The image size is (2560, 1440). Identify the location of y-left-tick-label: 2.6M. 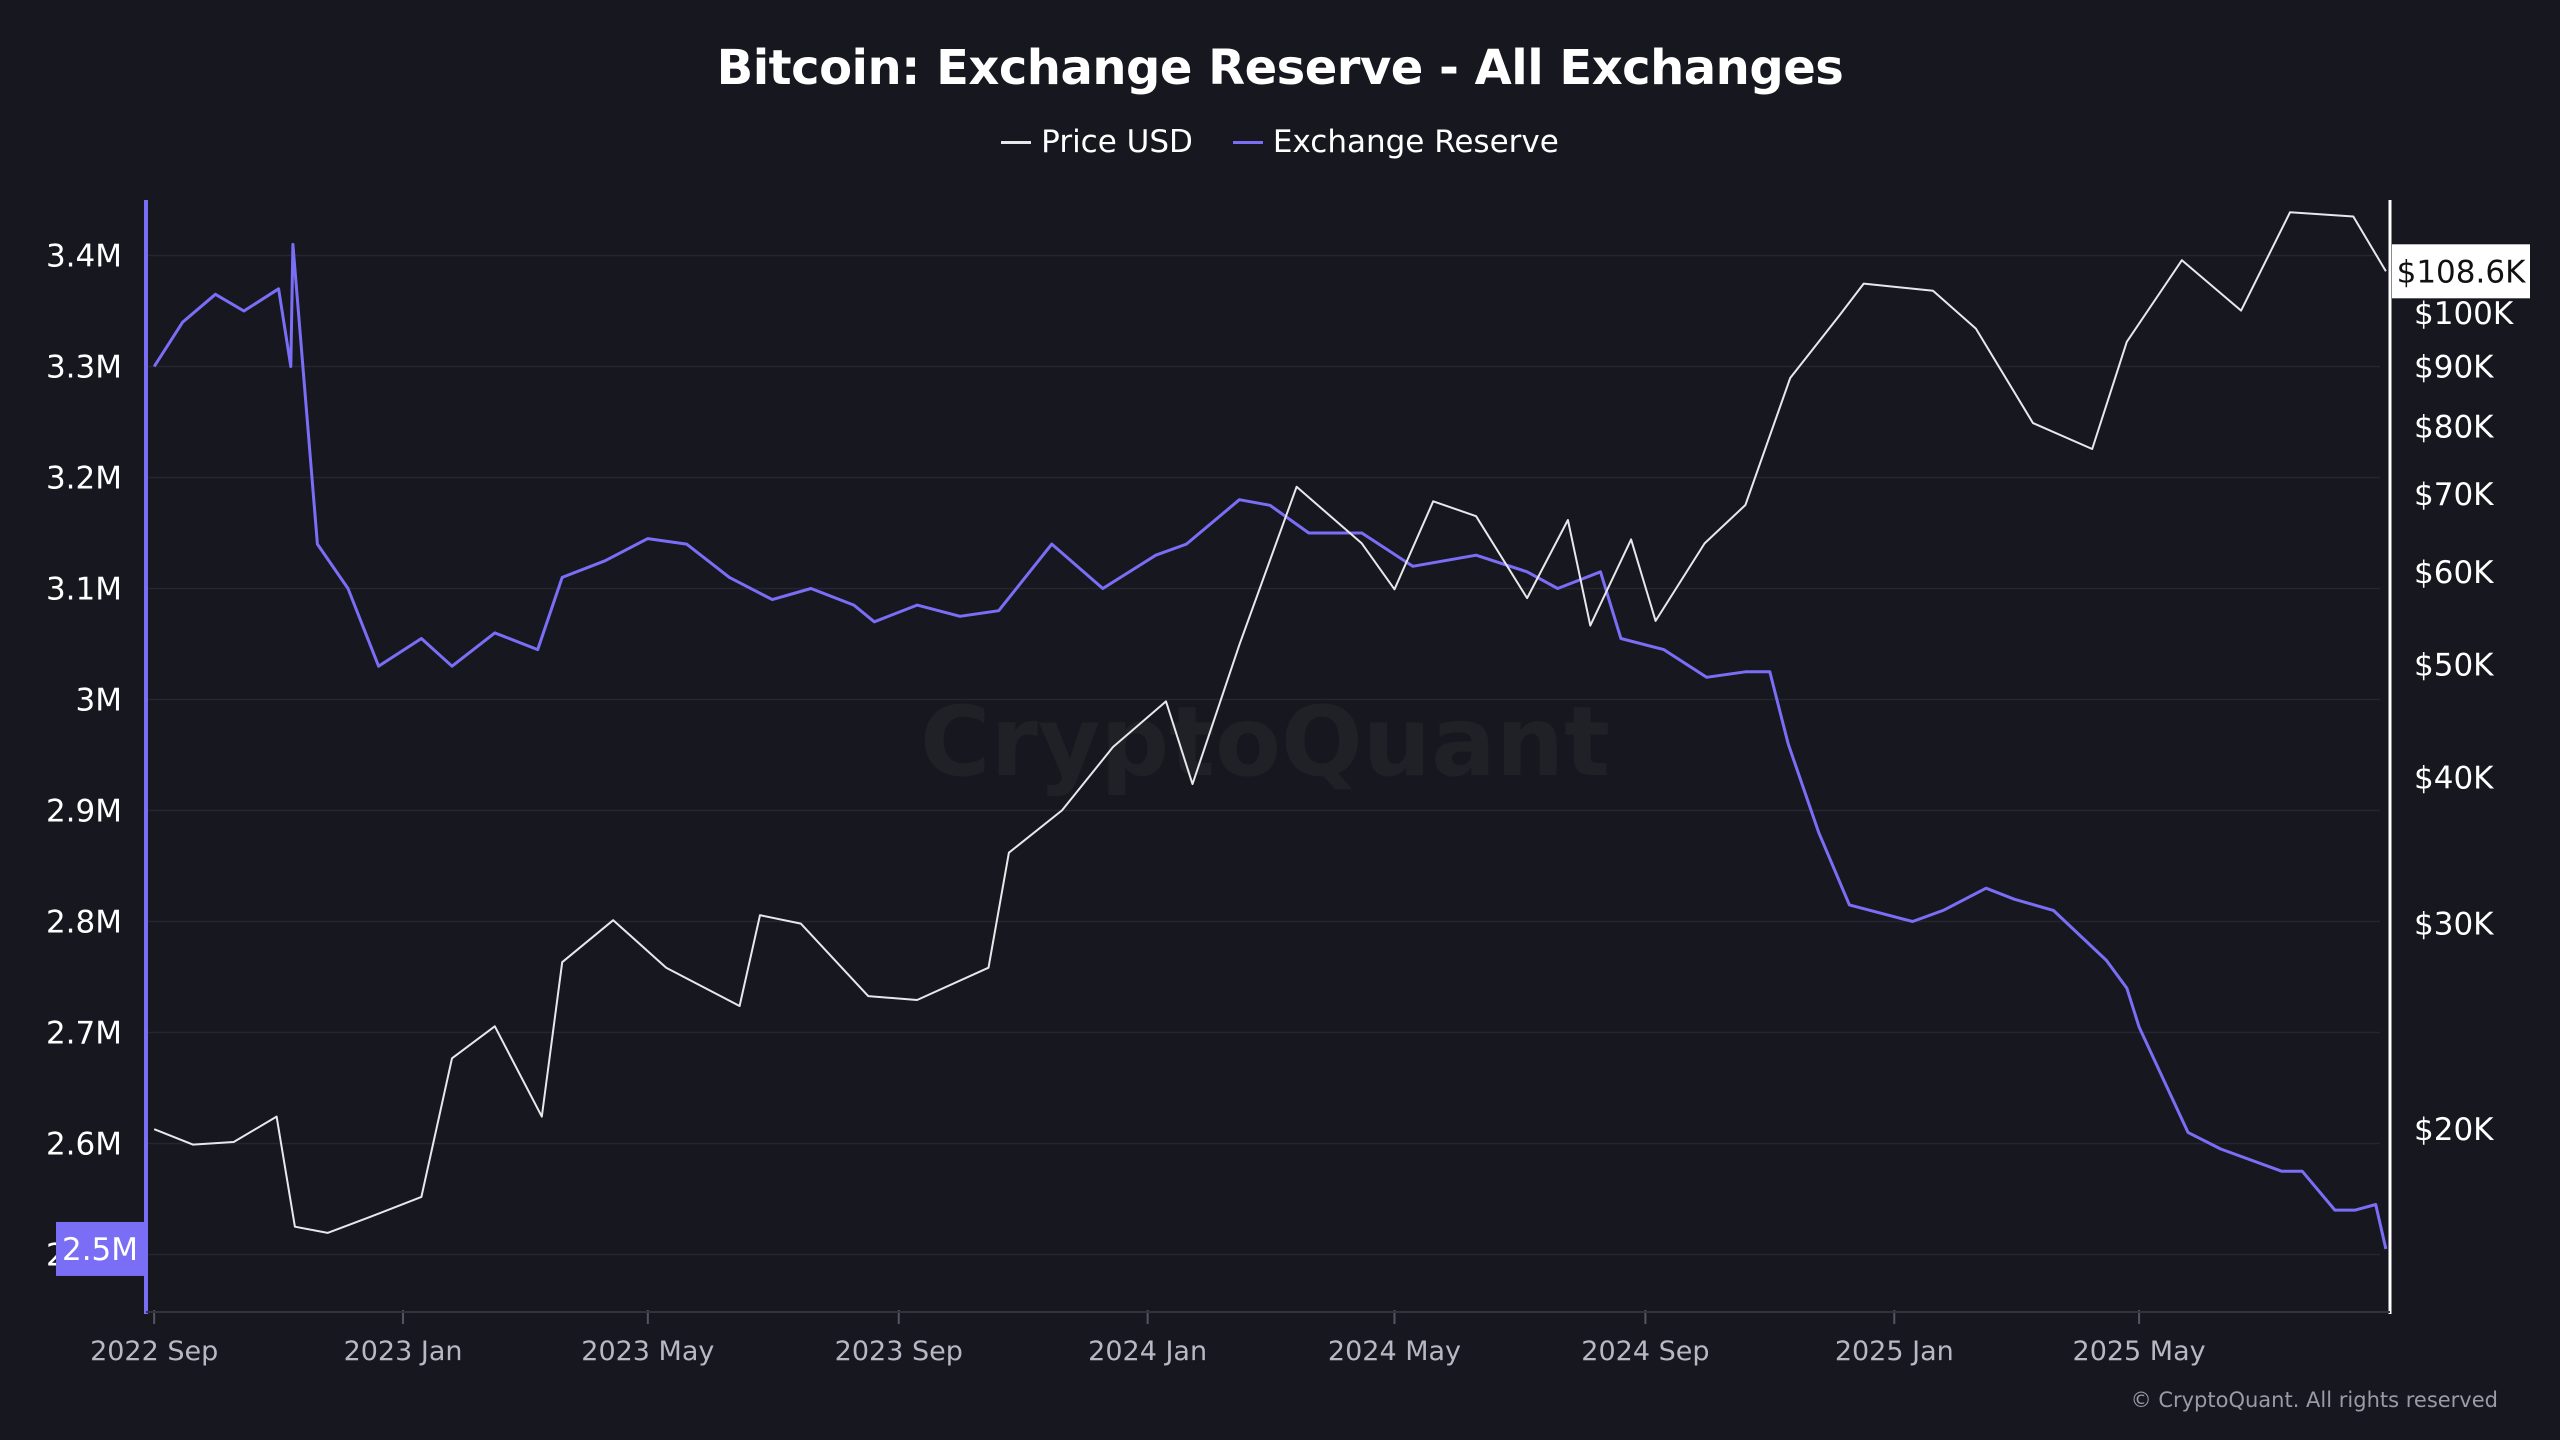
(84, 1145).